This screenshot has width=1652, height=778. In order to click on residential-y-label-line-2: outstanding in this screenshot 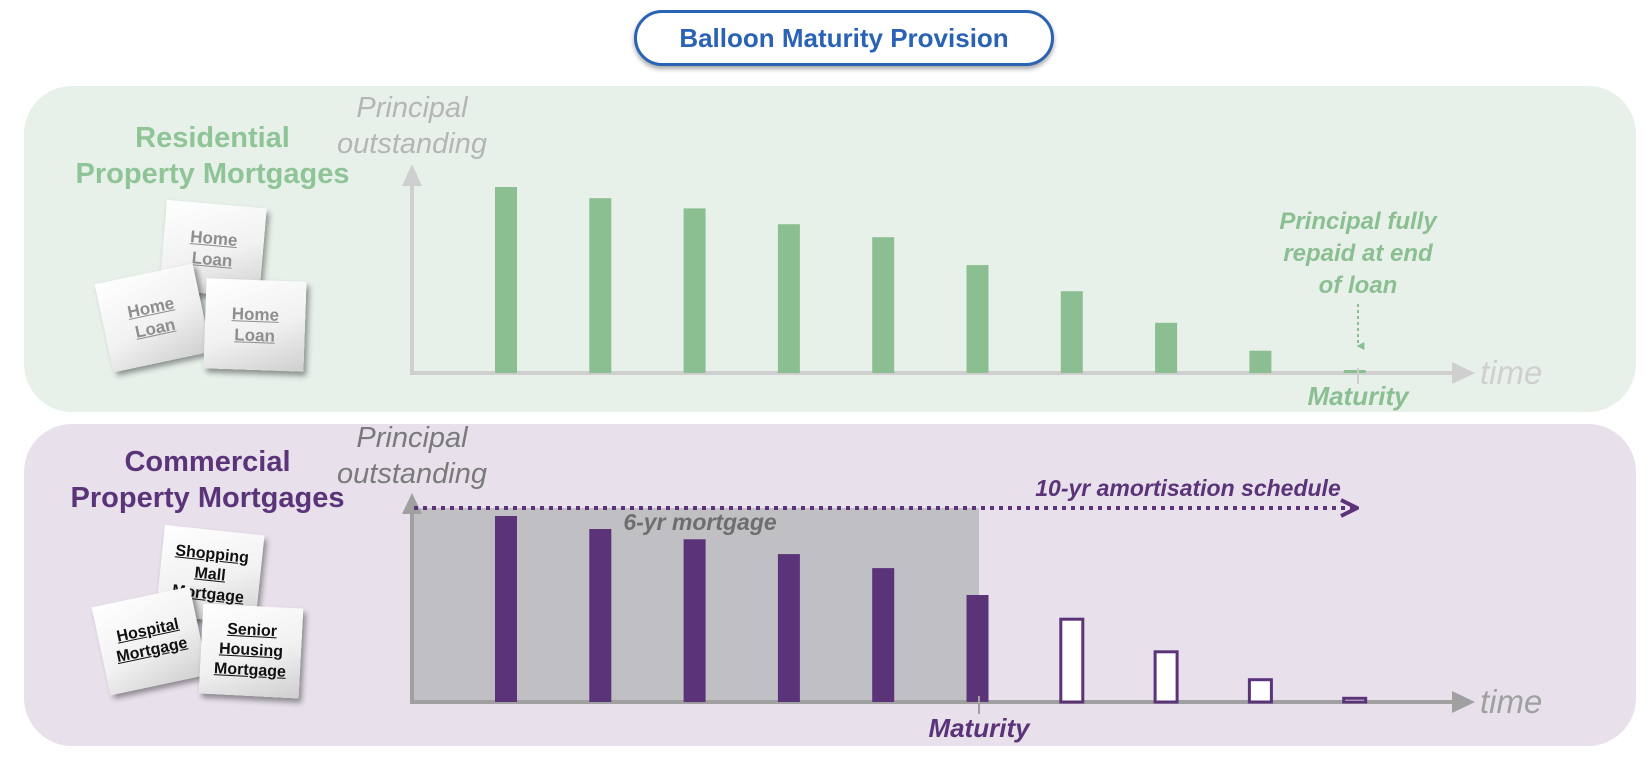, I will do `click(412, 144)`.